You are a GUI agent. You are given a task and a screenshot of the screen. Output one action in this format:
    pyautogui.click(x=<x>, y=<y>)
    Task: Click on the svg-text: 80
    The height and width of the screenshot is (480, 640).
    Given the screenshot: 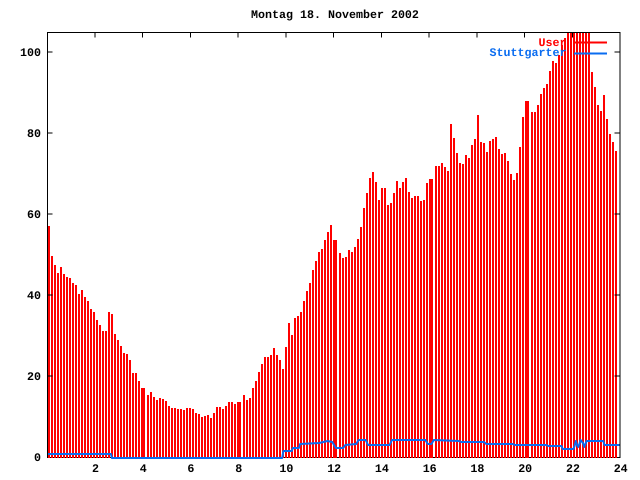 What is the action you would take?
    pyautogui.click(x=34, y=134)
    